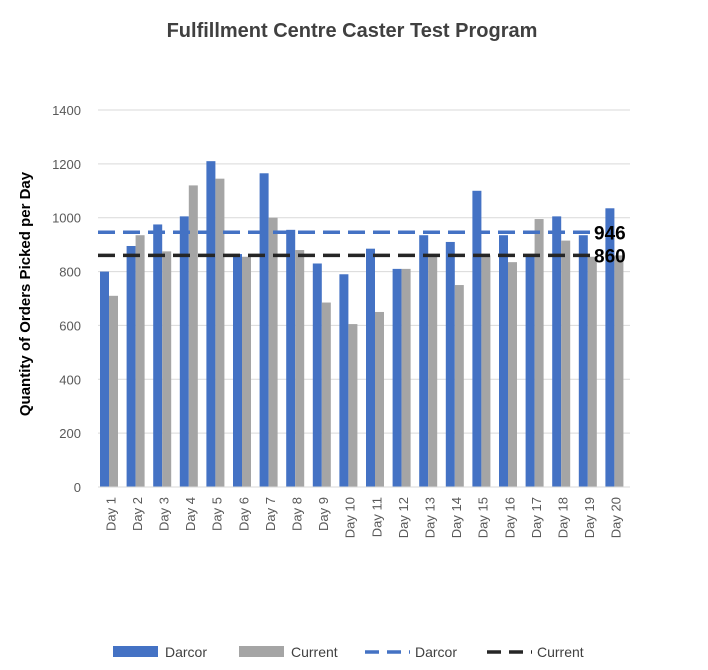 The height and width of the screenshot is (670, 708). Describe the element at coordinates (610, 233) in the screenshot. I see `reference-label-darcor: 946` at that location.